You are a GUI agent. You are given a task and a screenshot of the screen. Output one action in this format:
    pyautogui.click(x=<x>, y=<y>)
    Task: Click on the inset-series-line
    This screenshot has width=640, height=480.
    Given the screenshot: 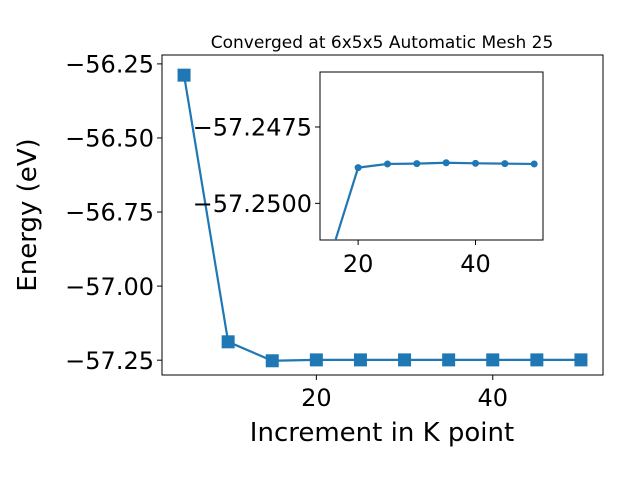 What is the action you would take?
    pyautogui.click(x=434, y=200)
    